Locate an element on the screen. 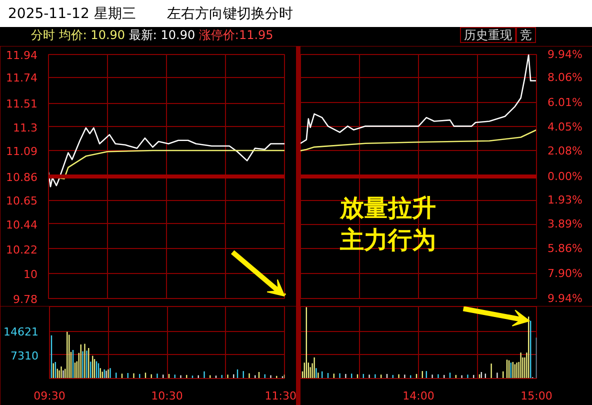 The width and height of the screenshot is (592, 405). y-tick-label: 10.22 is located at coordinates (22, 249).